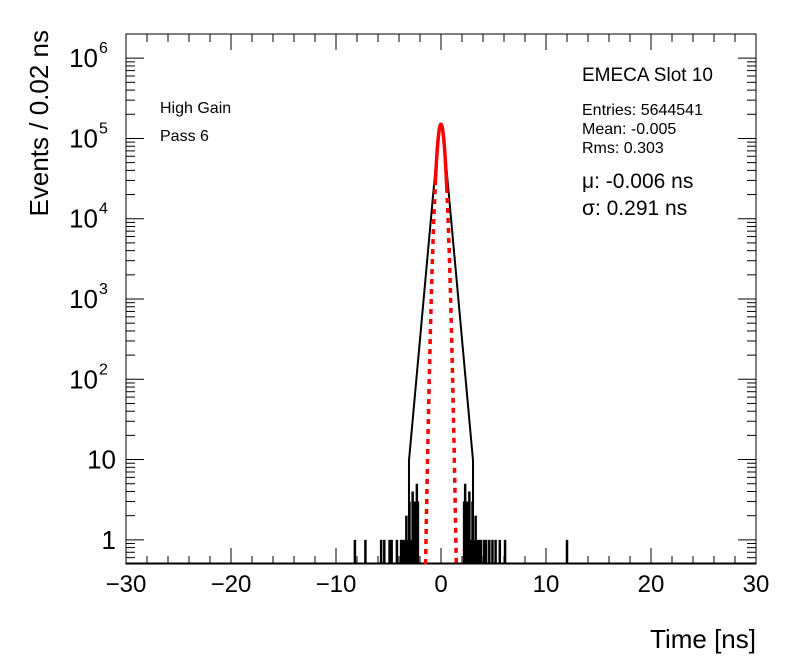 This screenshot has height=672, width=796. I want to click on x-tick-label: 0, so click(440, 584).